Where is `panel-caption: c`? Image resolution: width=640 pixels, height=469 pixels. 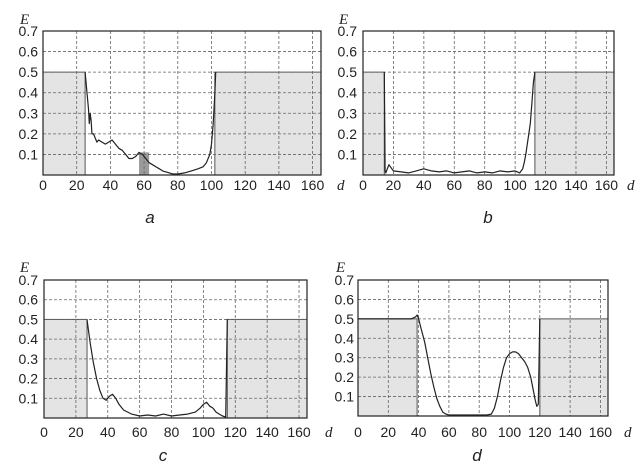
panel-caption: c is located at coordinates (163, 455).